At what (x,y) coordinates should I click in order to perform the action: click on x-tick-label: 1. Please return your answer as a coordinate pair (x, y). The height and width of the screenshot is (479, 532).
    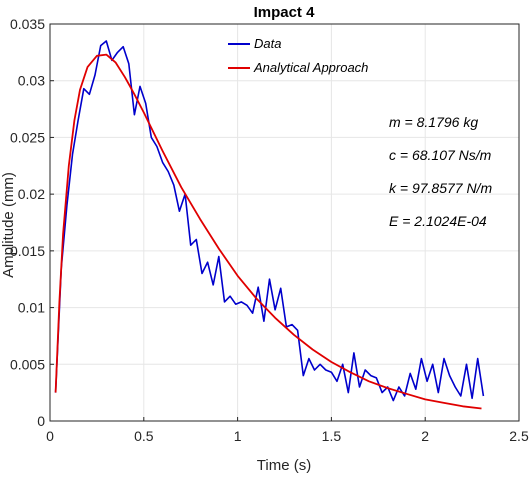
    Looking at the image, I should click on (238, 436).